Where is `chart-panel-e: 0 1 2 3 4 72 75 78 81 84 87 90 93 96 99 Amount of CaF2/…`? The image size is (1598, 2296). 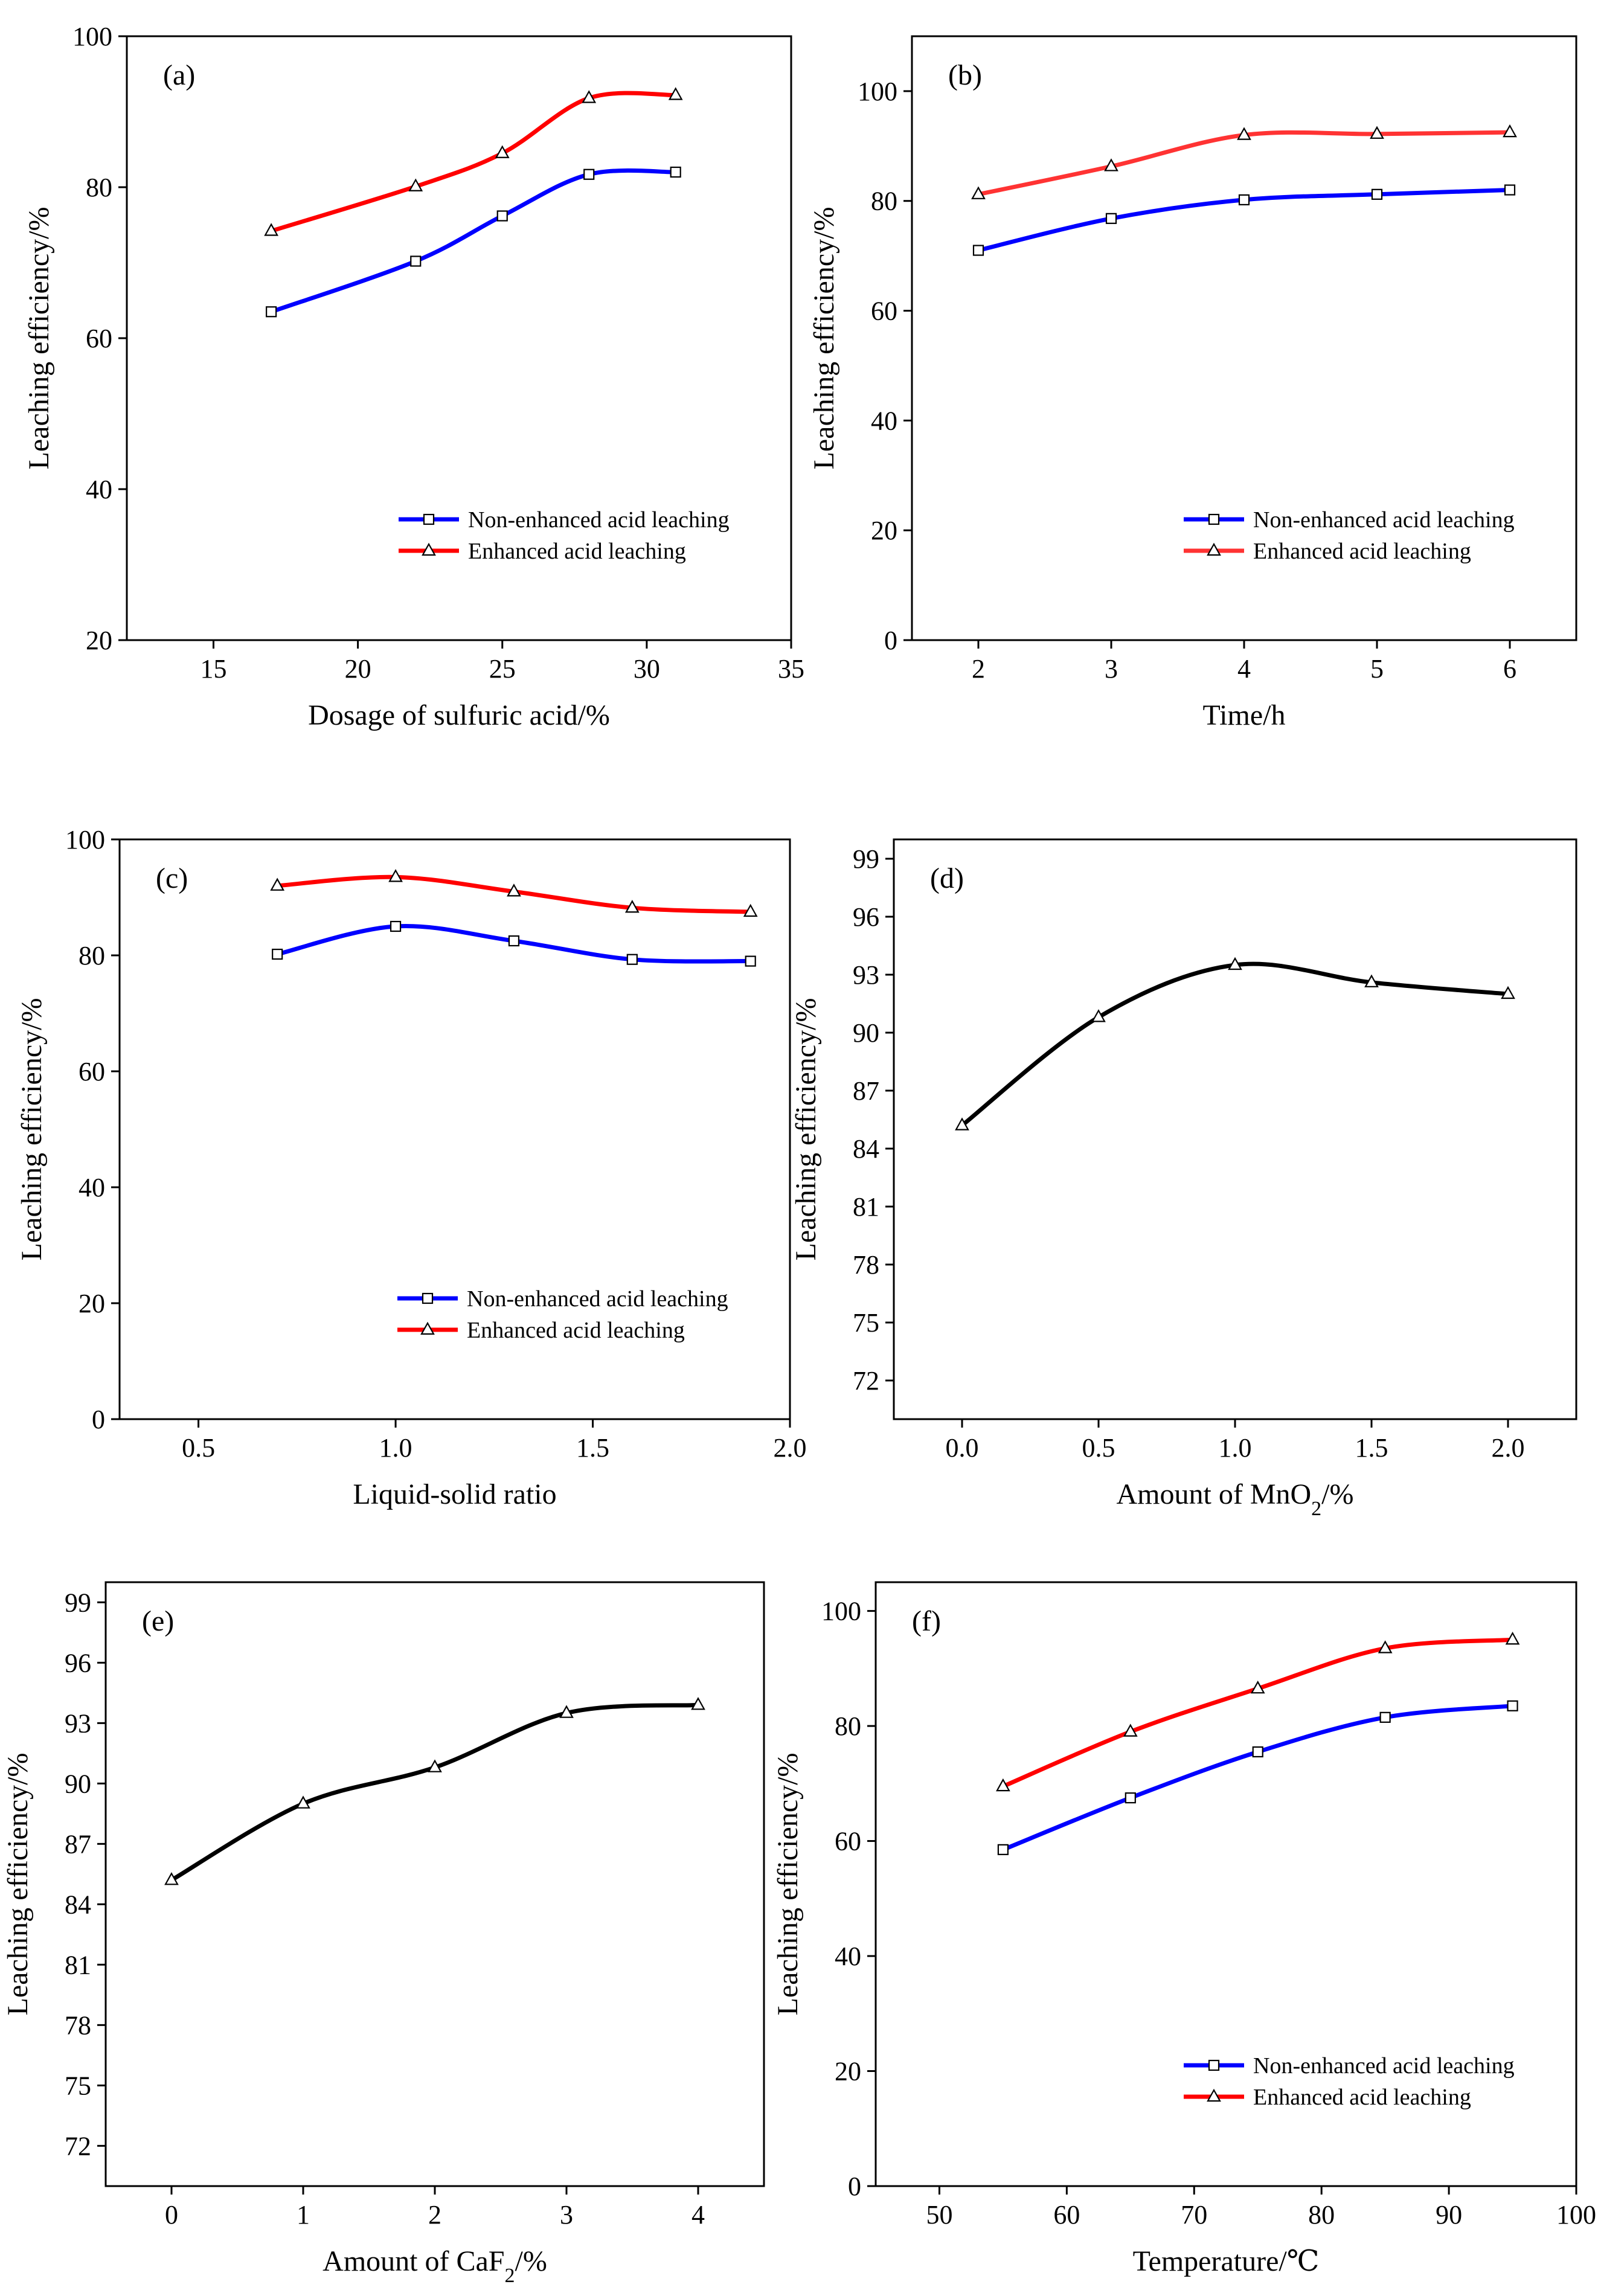
chart-panel-e: 0 1 2 3 4 72 75 78 81 84 87 90 93 96 99 Amount of CaF2/… is located at coordinates (384, 1934).